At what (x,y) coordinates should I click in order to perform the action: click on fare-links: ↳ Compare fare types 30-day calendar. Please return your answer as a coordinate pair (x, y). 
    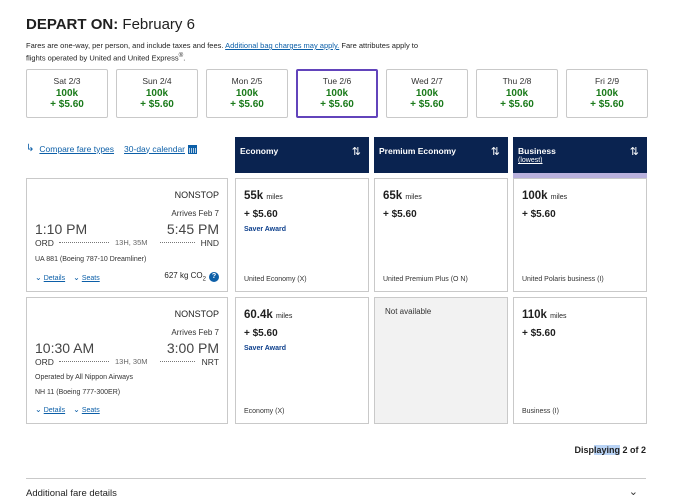
    Looking at the image, I should click on (112, 148).